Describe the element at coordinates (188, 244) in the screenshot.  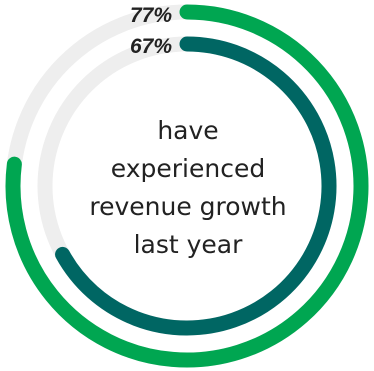
I see `center-line-4: last year` at that location.